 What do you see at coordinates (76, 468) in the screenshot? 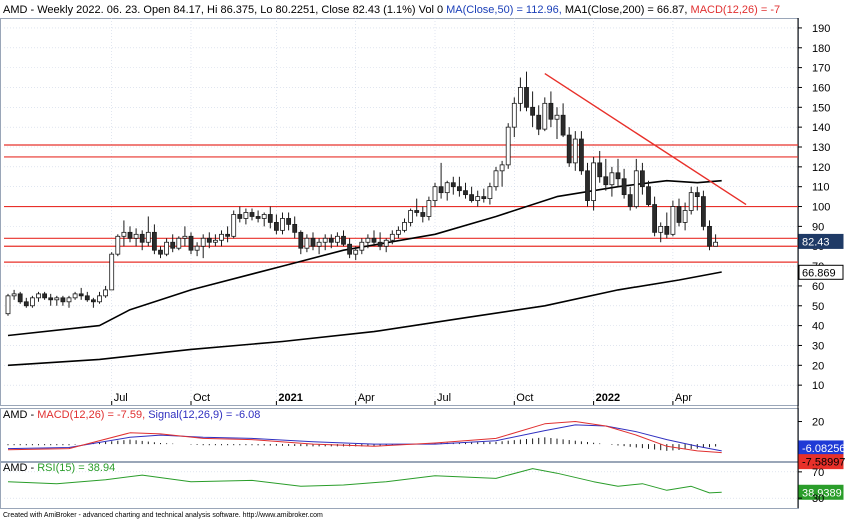
I see `rsi-header-rsi: RSI(15) = 38.94` at bounding box center [76, 468].